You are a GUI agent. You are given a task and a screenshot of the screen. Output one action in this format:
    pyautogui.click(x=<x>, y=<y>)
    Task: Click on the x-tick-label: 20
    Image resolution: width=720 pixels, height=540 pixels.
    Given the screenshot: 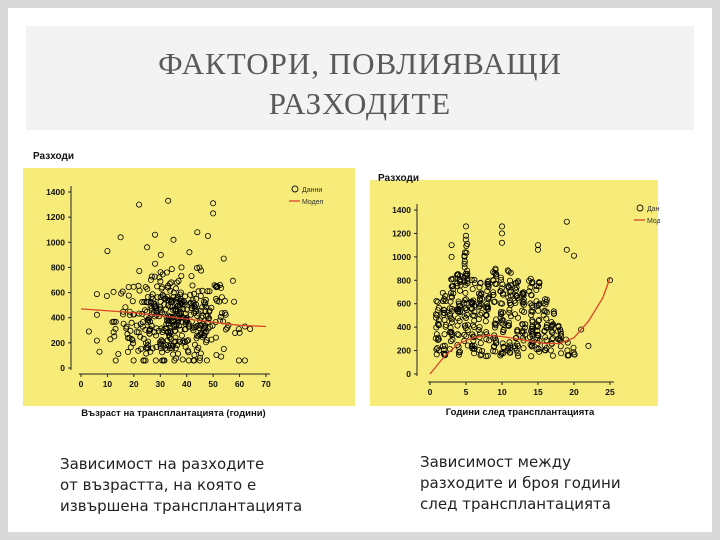 What is the action you would take?
    pyautogui.click(x=574, y=392)
    